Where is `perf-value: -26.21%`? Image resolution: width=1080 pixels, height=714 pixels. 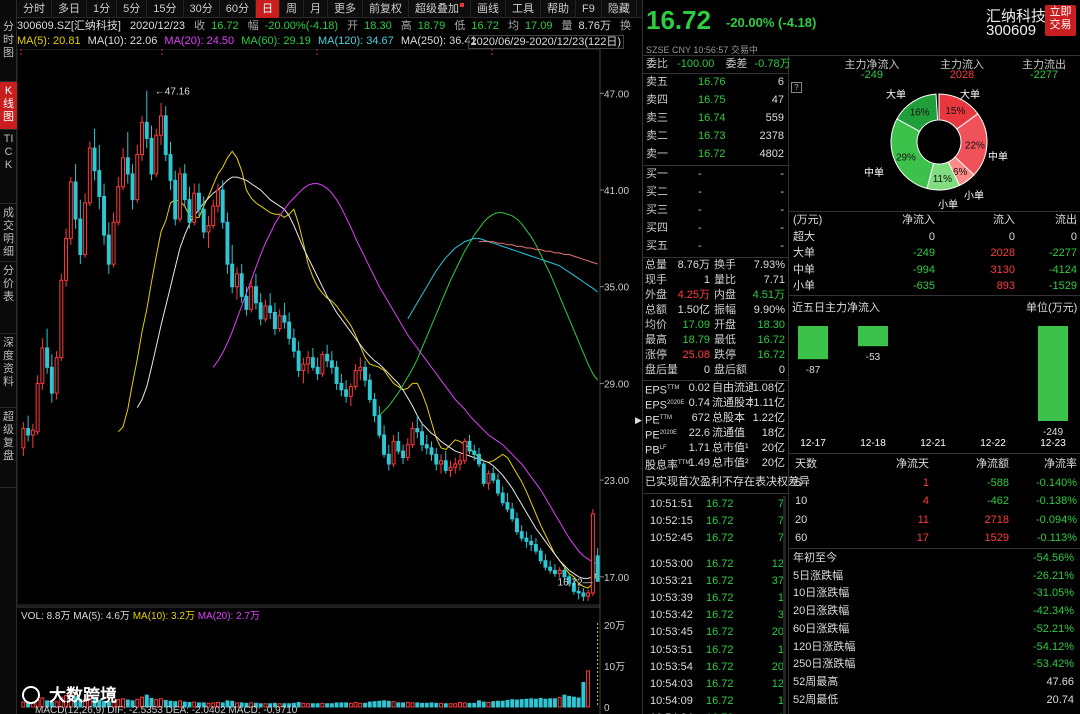
perf-value: -26.21% is located at coordinates (1053, 575).